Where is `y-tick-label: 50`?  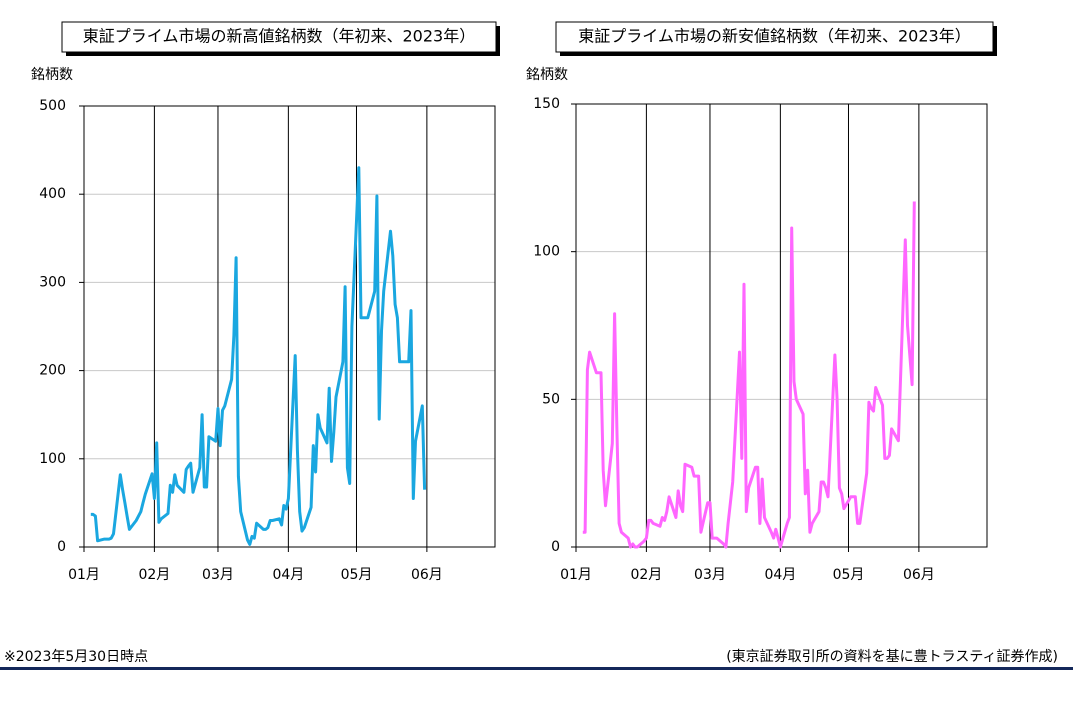 y-tick-label: 50 is located at coordinates (551, 399).